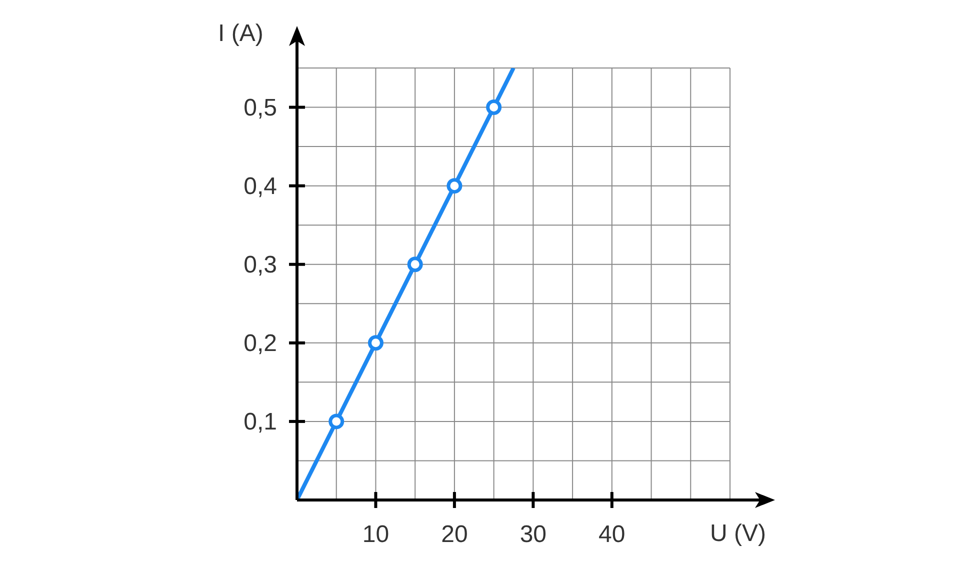 This screenshot has width=979, height=573. I want to click on x-axis-title: U (V), so click(738, 534).